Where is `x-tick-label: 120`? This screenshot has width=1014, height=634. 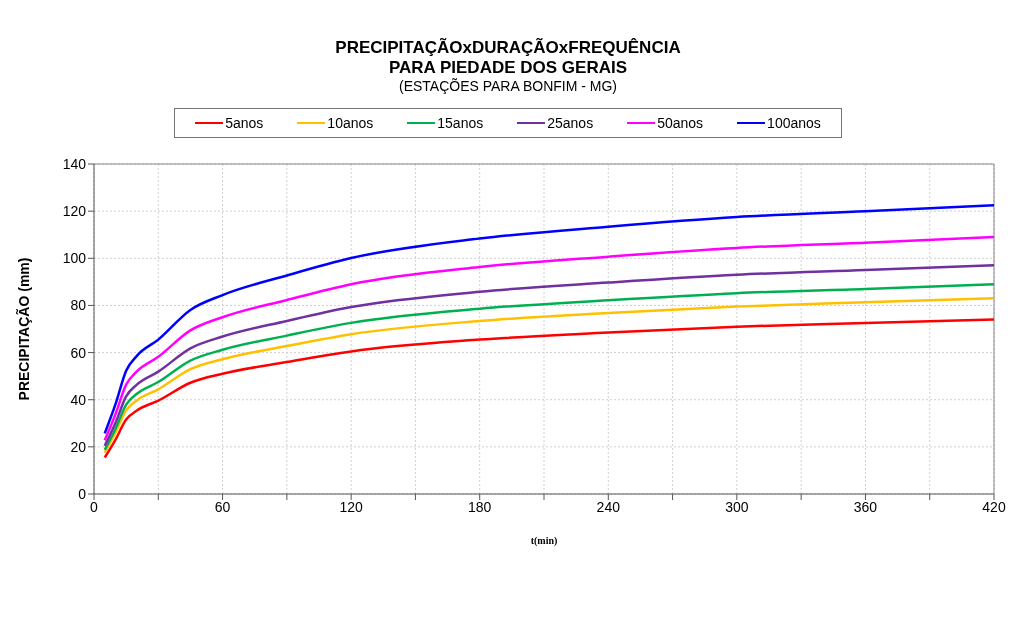
x-tick-label: 120 is located at coordinates (351, 506).